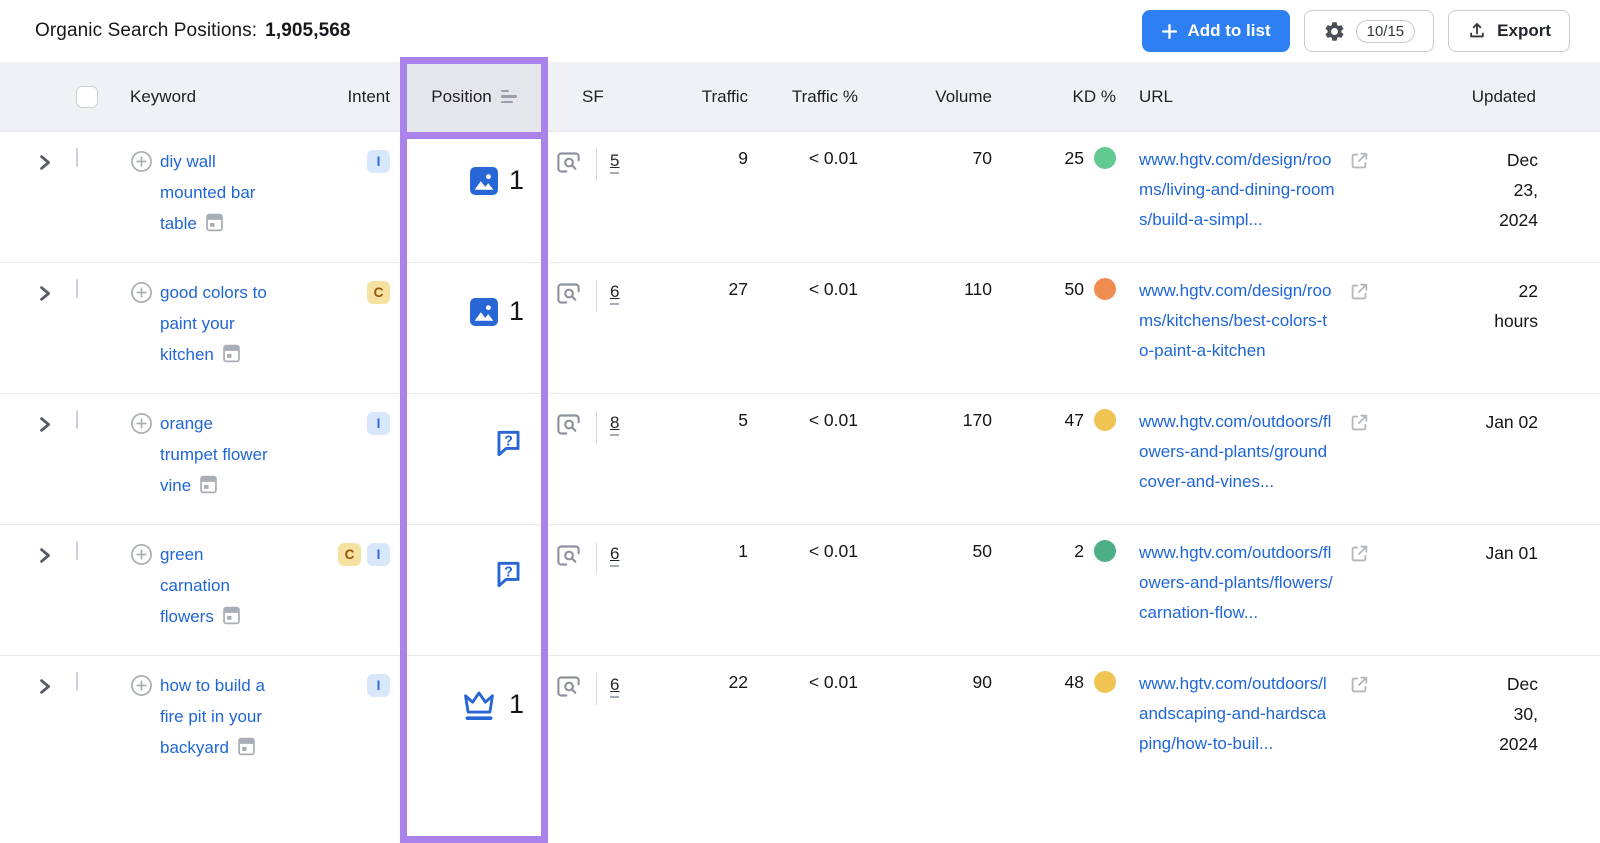 This screenshot has height=843, width=1600. What do you see at coordinates (977, 420) in the screenshot?
I see `volume-cell: 170` at bounding box center [977, 420].